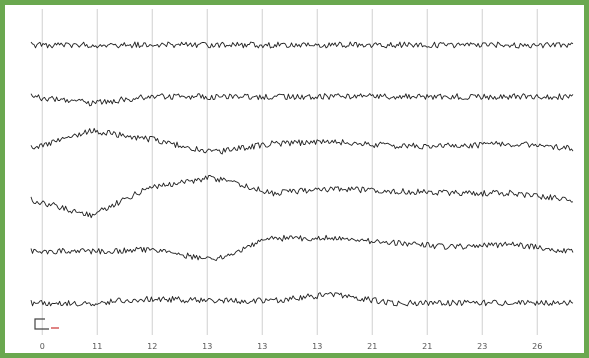  Describe the element at coordinates (42, 346) in the screenshot. I see `x-tick-label-0: 0` at that location.